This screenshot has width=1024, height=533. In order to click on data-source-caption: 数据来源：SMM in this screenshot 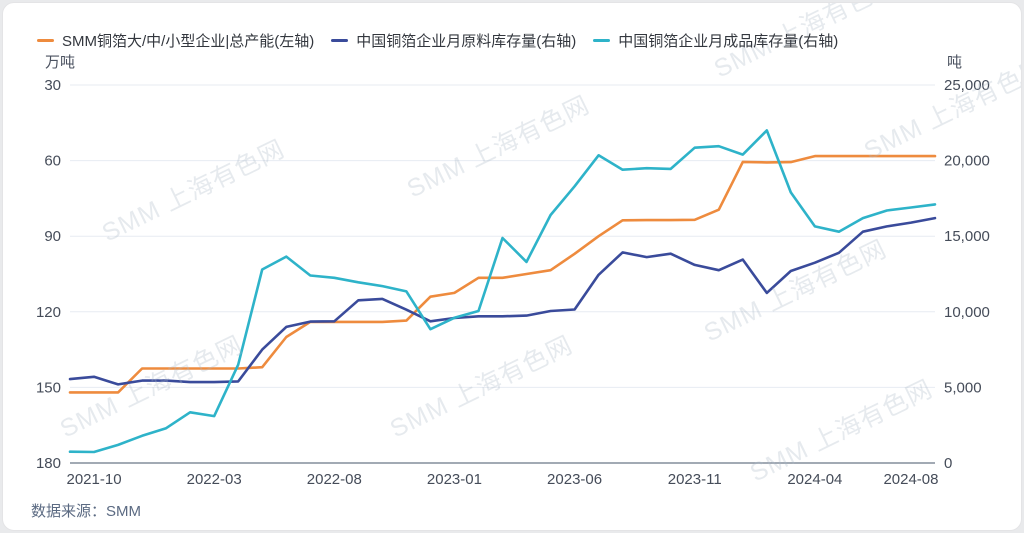, I will do `click(86, 511)`.